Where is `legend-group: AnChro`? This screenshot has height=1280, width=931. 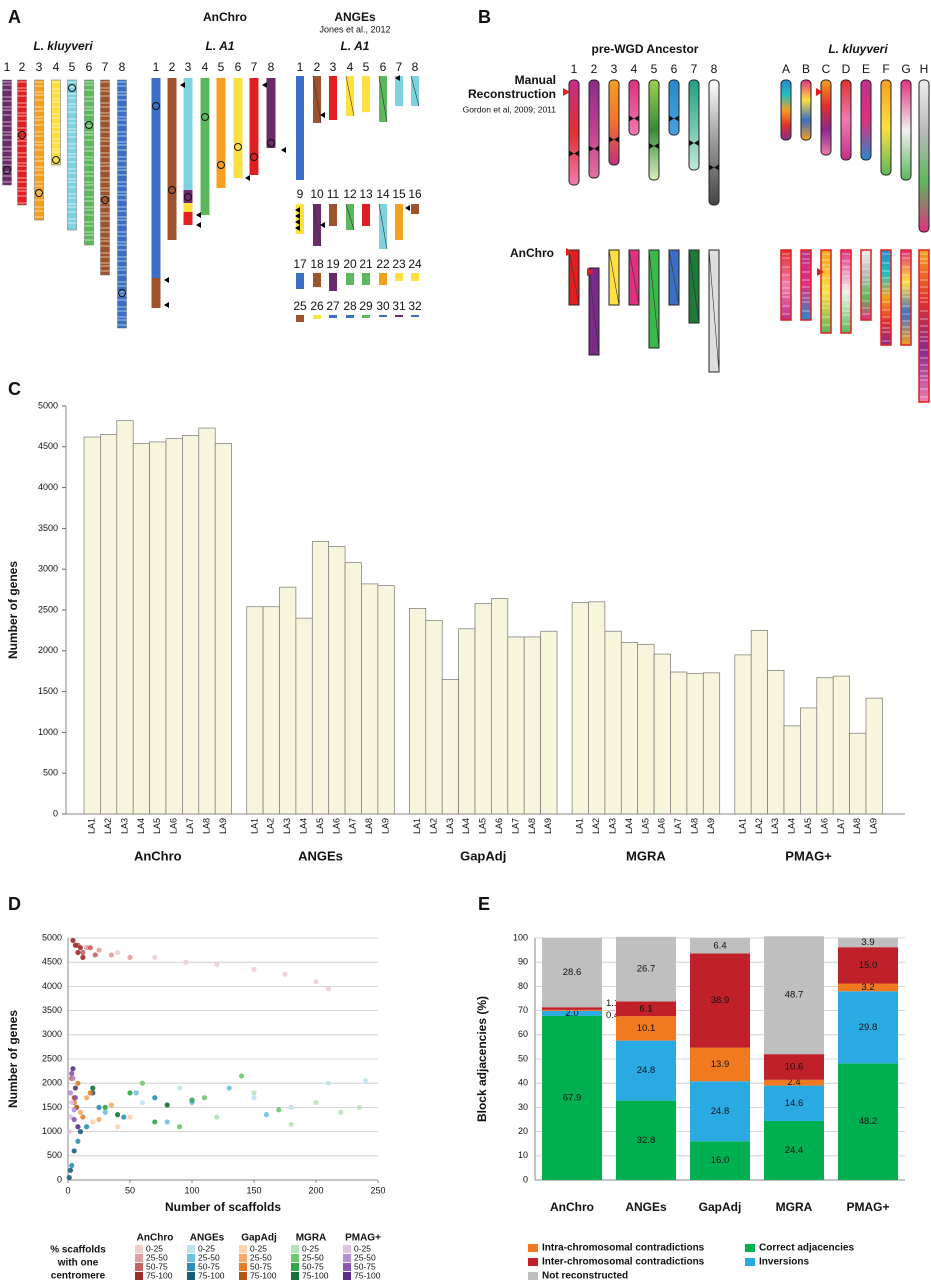 legend-group: AnChro is located at coordinates (155, 1238).